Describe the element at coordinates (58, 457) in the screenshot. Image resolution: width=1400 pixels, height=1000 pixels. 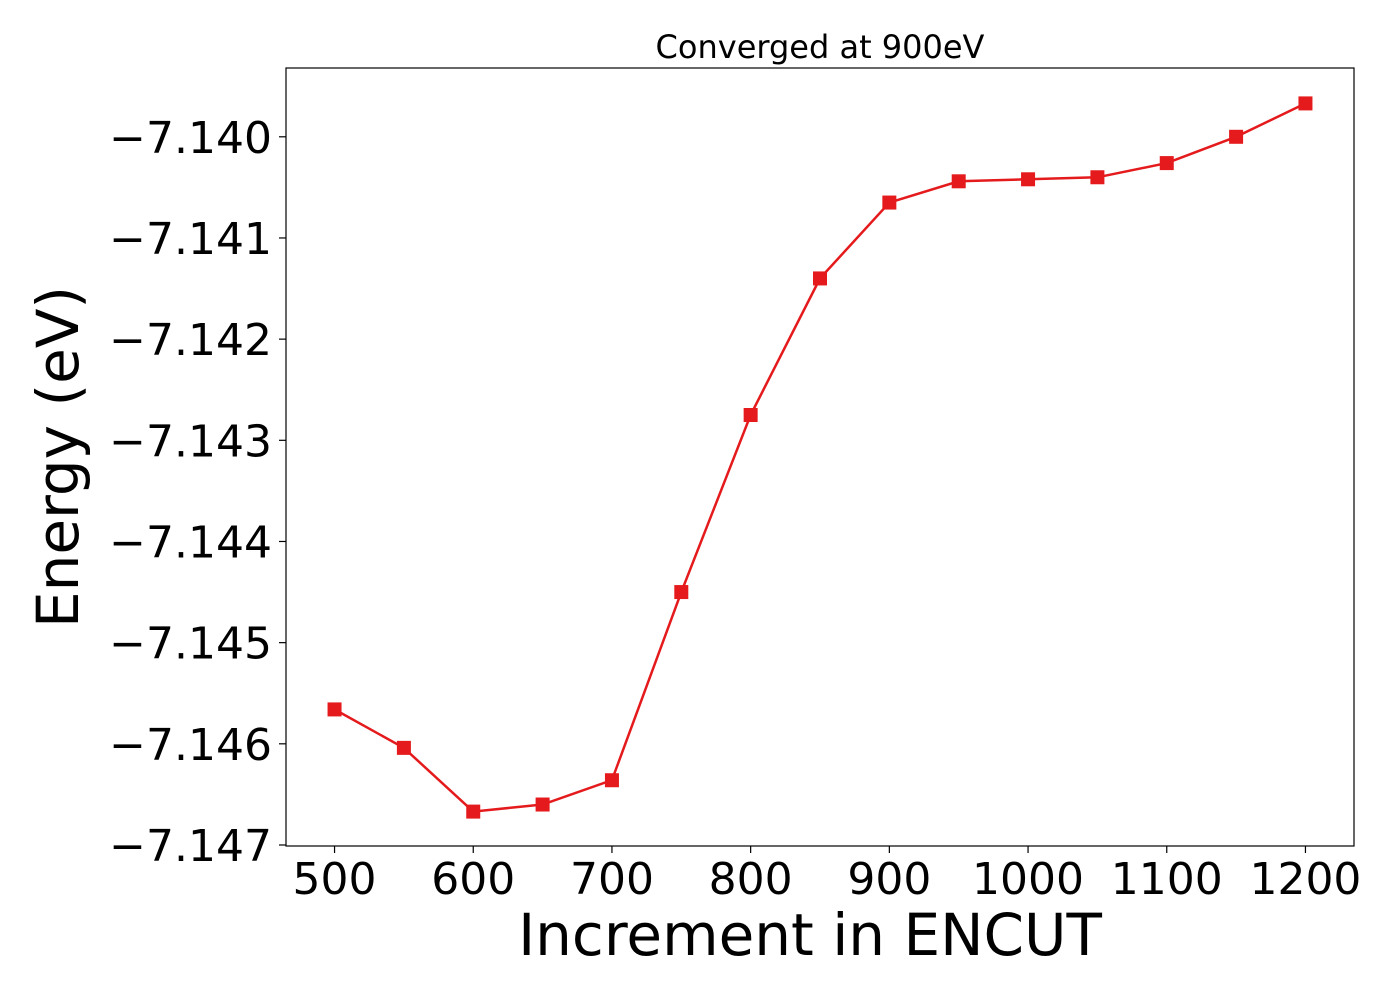
I see `y-axis-label: Energy (eV)` at that location.